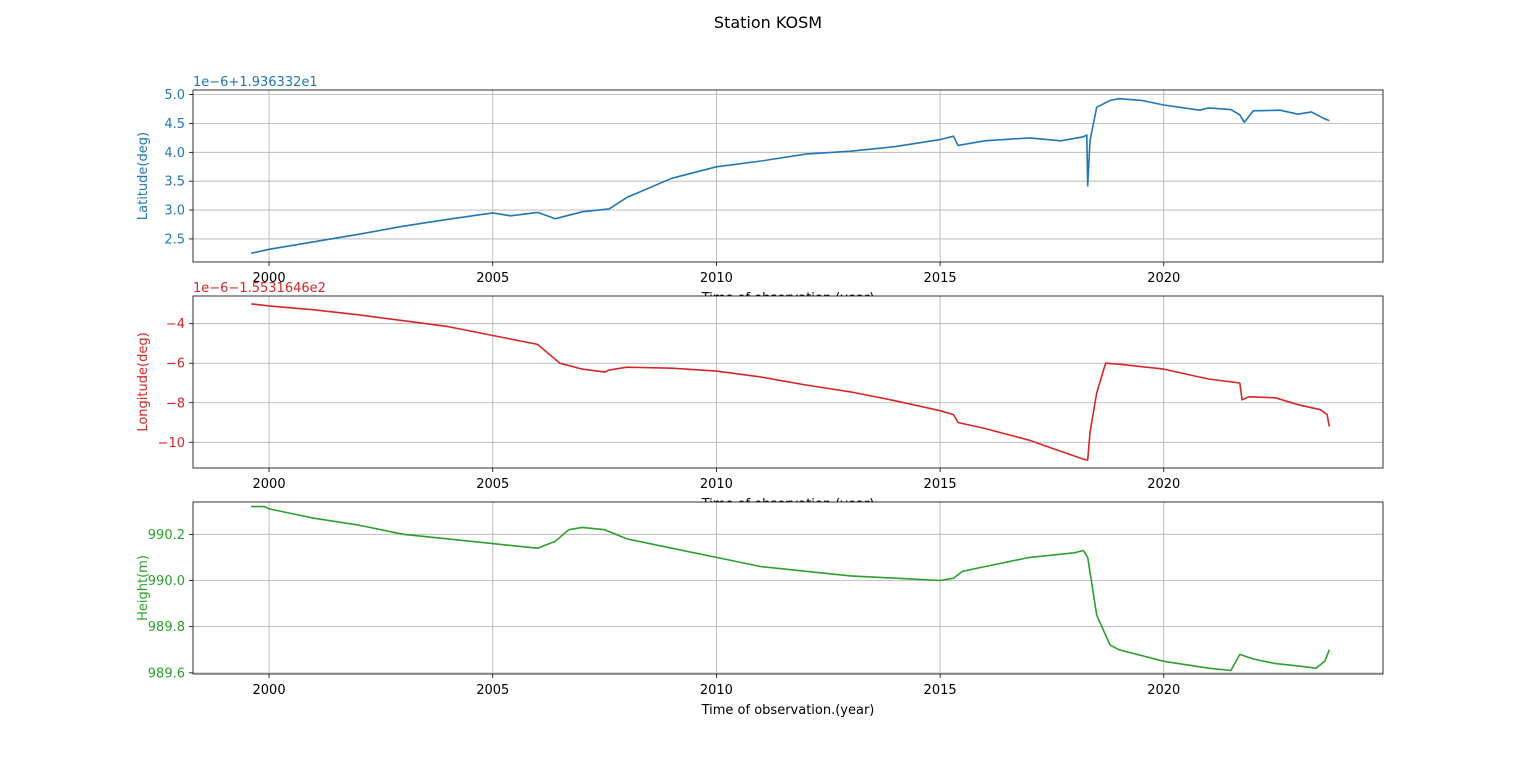 This screenshot has height=757, width=1536. What do you see at coordinates (175, 364) in the screenshot?
I see `longitude-y-tick-label: −6` at bounding box center [175, 364].